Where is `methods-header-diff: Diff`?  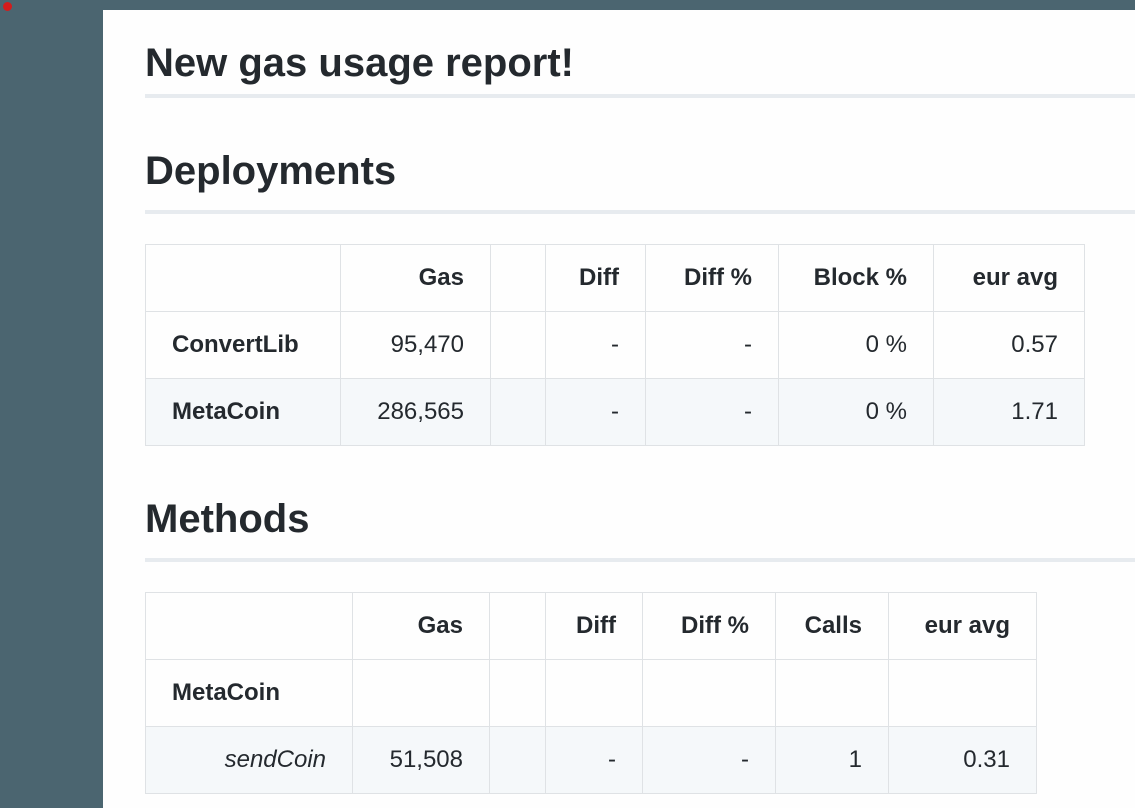
methods-header-diff: Diff is located at coordinates (594, 626).